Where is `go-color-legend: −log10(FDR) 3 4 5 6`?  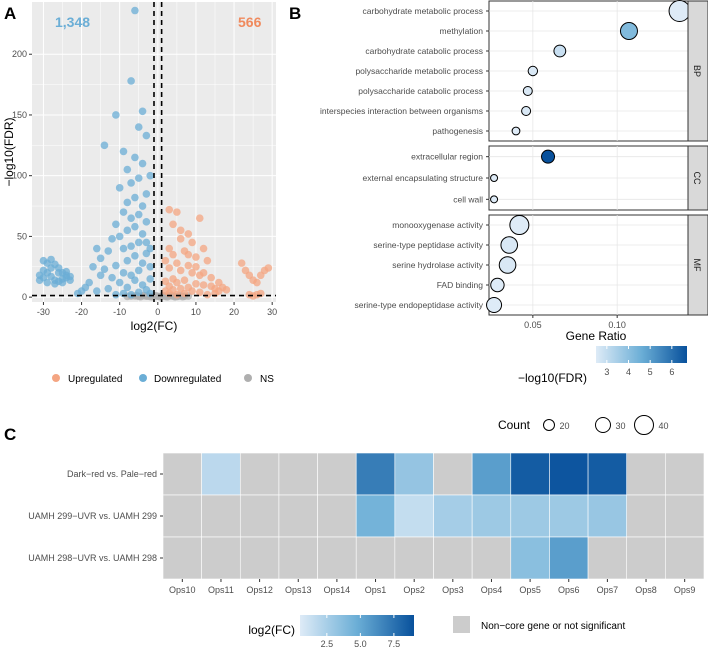 go-color-legend: −log10(FDR) 3 4 5 6 is located at coordinates (602, 365).